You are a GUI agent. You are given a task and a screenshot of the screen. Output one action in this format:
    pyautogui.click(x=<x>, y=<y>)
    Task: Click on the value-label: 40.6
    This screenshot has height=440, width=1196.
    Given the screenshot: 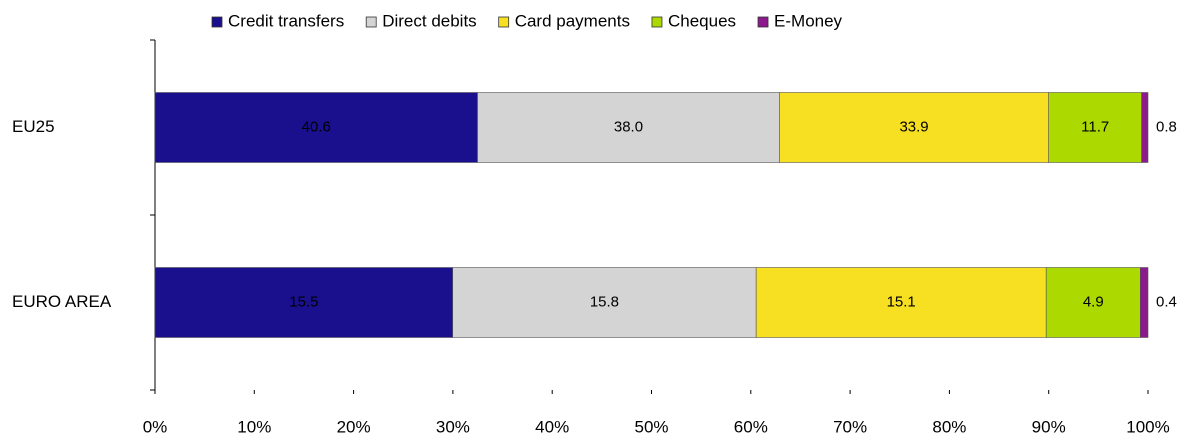 What is the action you would take?
    pyautogui.click(x=316, y=126)
    